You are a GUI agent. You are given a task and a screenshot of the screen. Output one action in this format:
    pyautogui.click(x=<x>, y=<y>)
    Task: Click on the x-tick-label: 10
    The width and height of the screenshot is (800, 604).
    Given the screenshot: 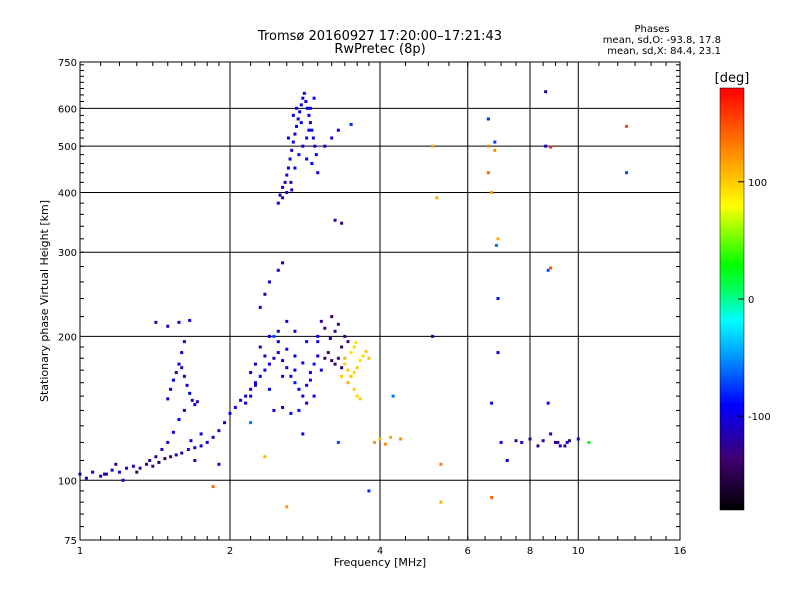 What is the action you would take?
    pyautogui.click(x=578, y=551)
    